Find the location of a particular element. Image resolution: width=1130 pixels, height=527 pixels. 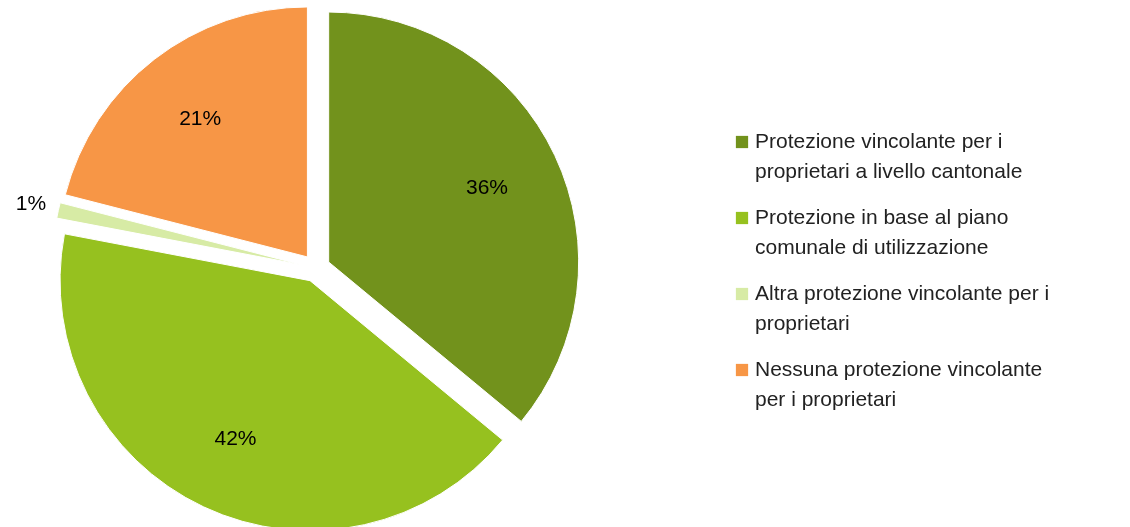

legend-label: Protezione vincolante per i proprietari a livello cantonale is located at coordinates (889, 155).